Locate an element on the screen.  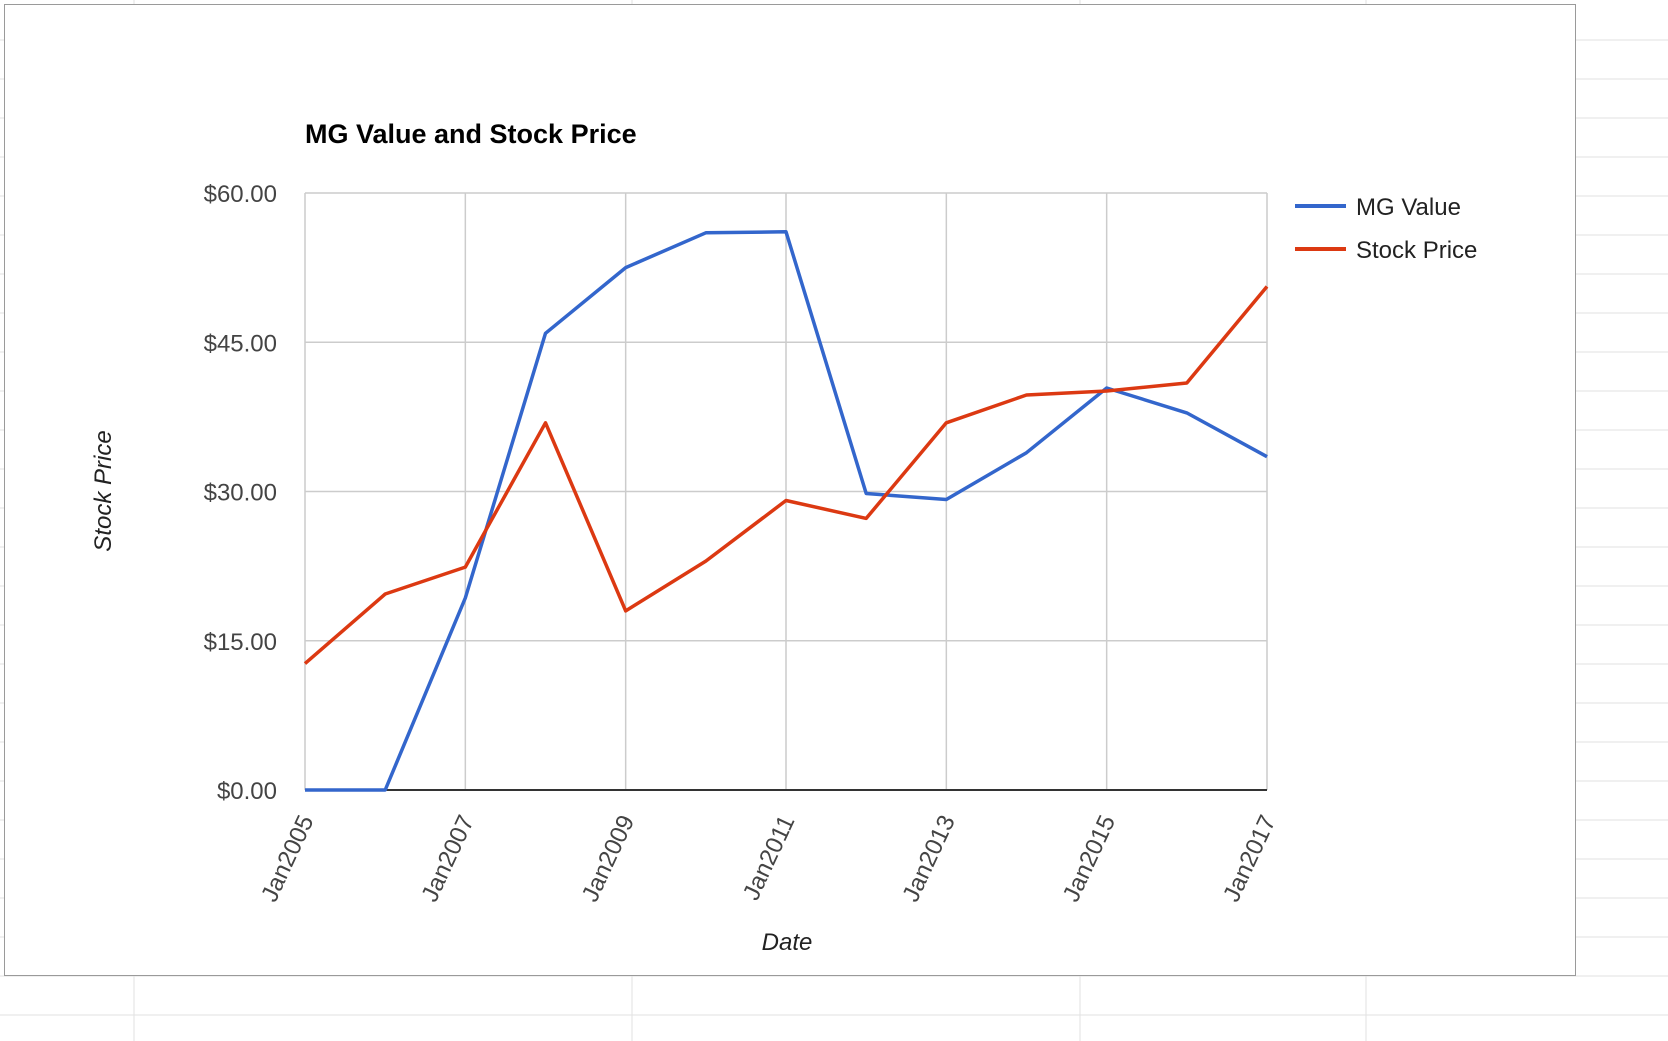
x-tick-label: Jan2017 is located at coordinates (1249, 858).